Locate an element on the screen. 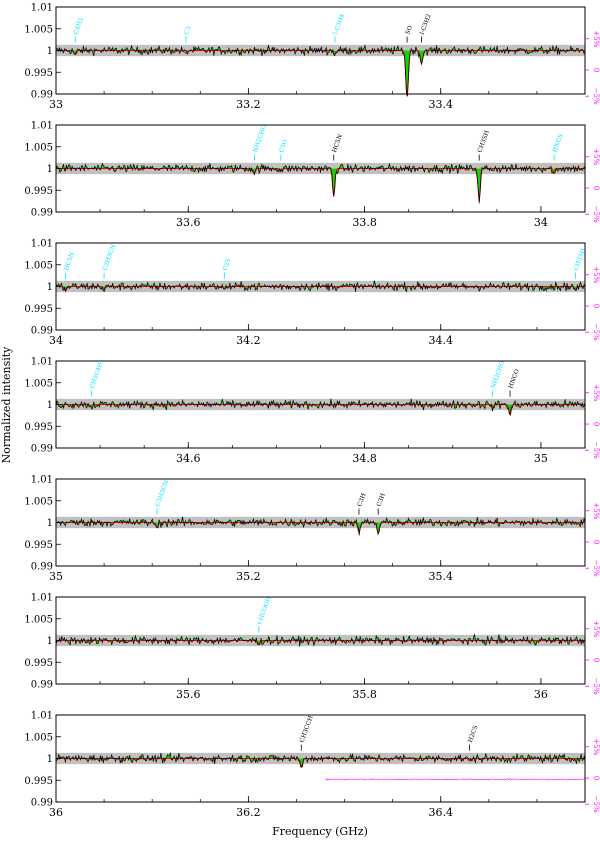  x-tick-label: 35.6 is located at coordinates (188, 694).